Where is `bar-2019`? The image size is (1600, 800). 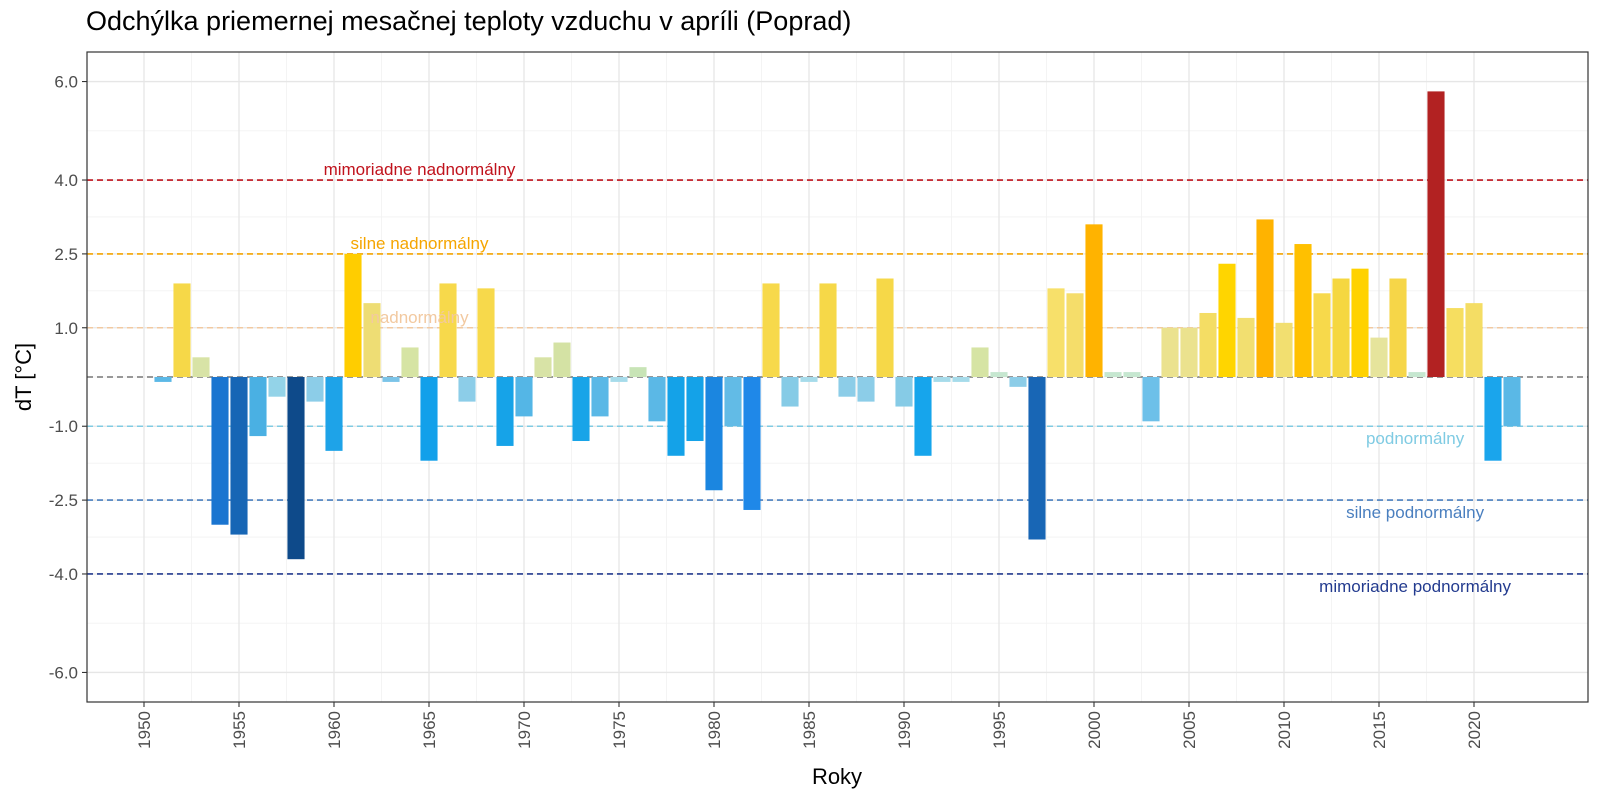 bar-2019 is located at coordinates (1455, 342).